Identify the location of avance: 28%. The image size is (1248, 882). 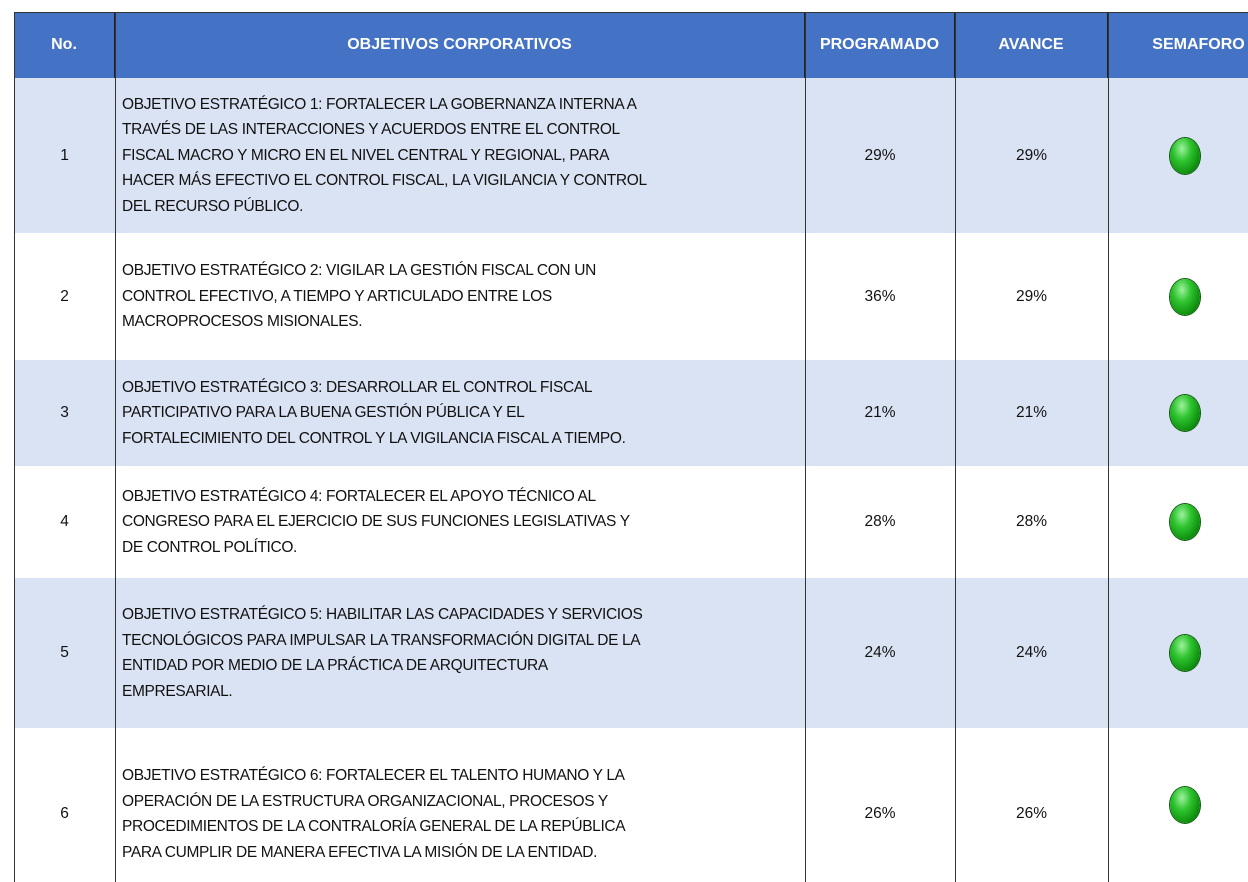
(1031, 521).